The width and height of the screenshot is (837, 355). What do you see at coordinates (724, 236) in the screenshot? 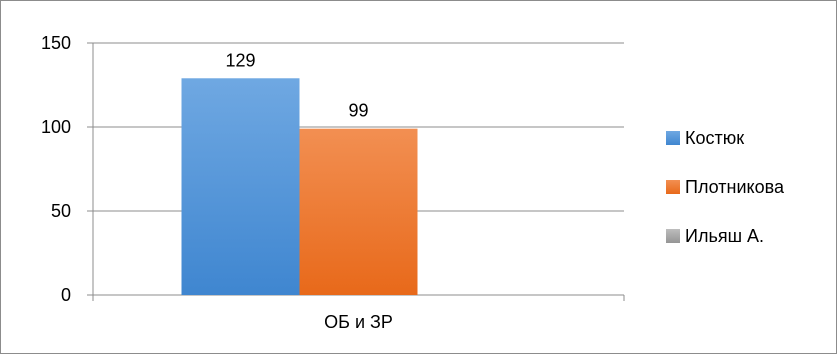
I see `legend-label: Ильяш А.` at bounding box center [724, 236].